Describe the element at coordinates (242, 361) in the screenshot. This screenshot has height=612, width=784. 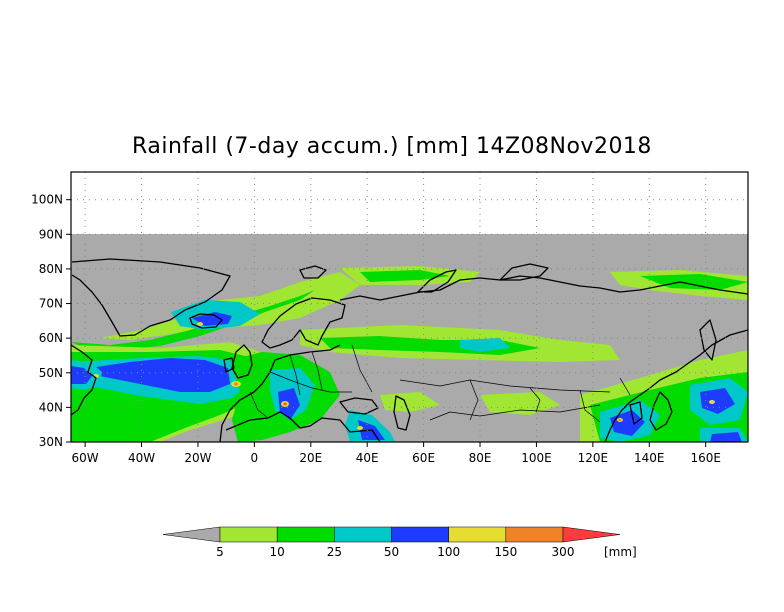
I see `britain-coast` at that location.